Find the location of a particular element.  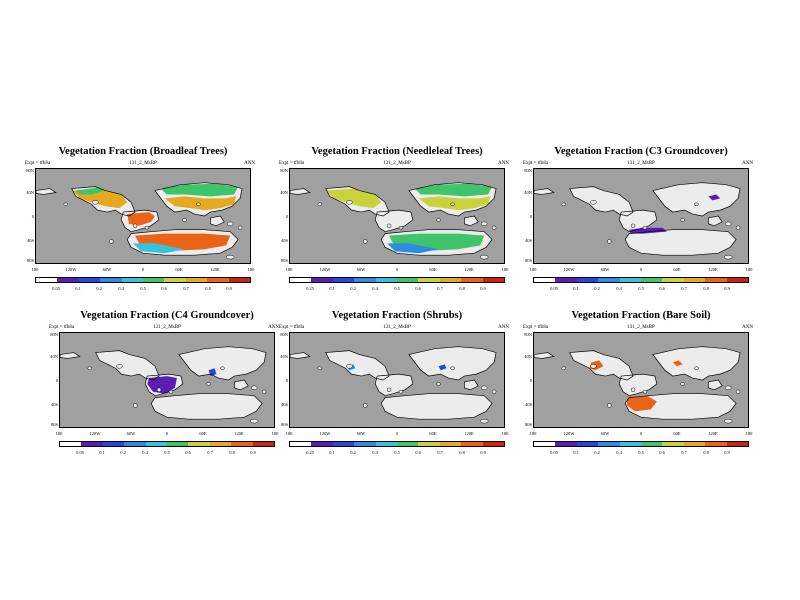

field-s_continent_edge is located at coordinates (413, 248).